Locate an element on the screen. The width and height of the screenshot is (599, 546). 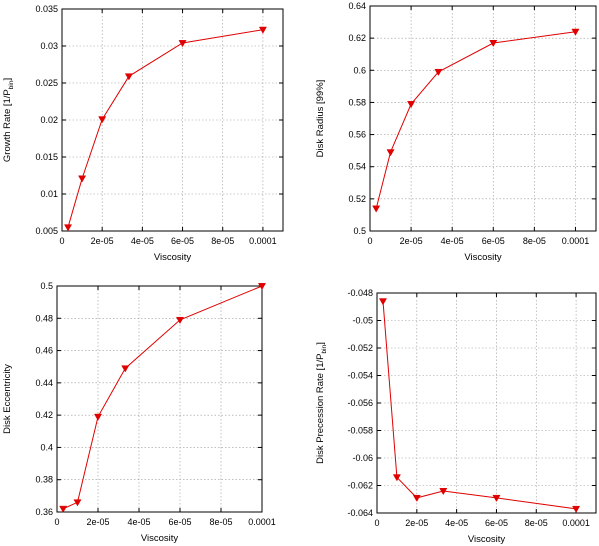
y-tick-label: 0.035 is located at coordinates (46, 9).